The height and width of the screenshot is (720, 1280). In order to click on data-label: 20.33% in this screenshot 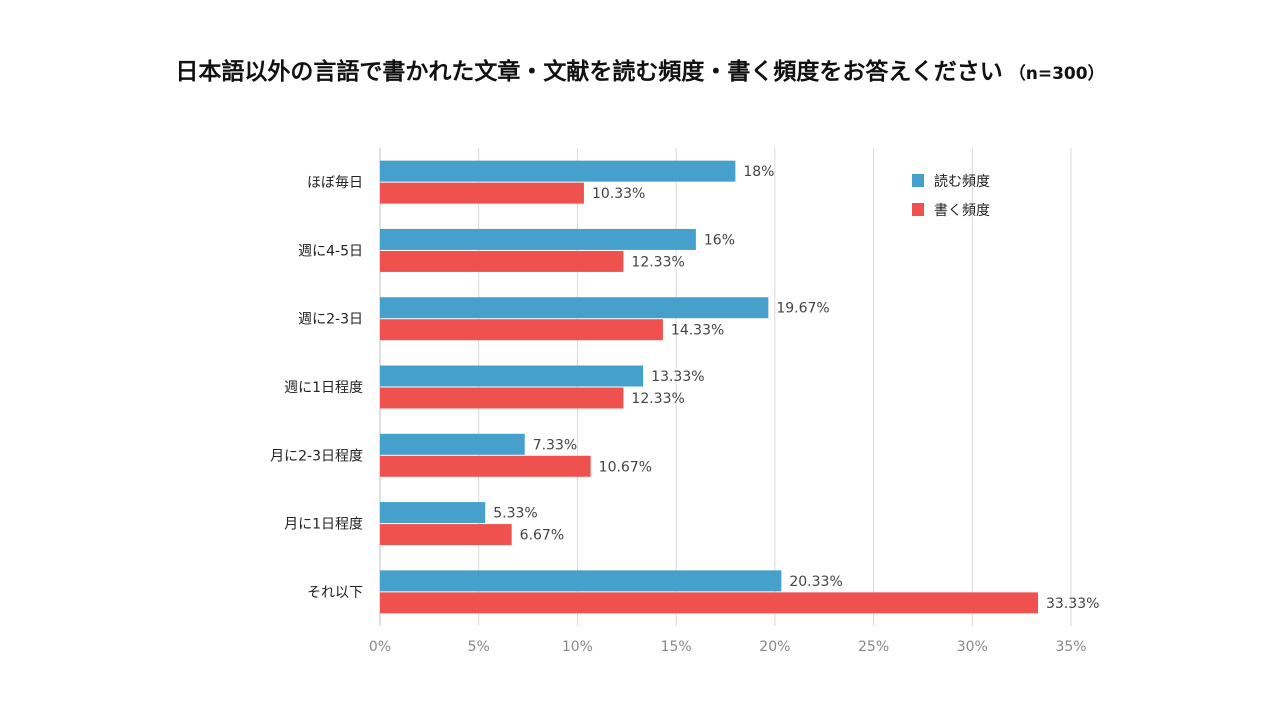, I will do `click(815, 582)`.